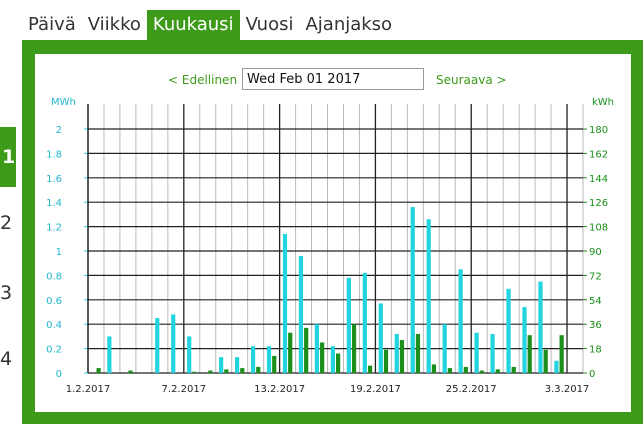  What do you see at coordinates (52, 24) in the screenshot?
I see `tab-day: Päivä` at bounding box center [52, 24].